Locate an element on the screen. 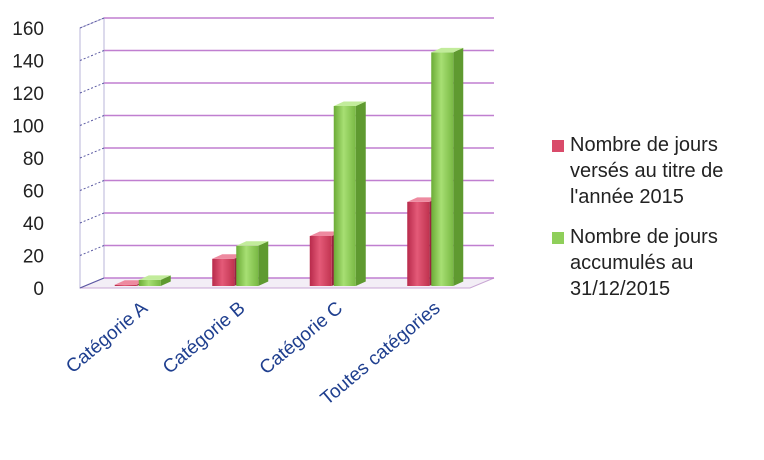 Image resolution: width=764 pixels, height=460 pixels. y-tick-label: 160 is located at coordinates (28, 29).